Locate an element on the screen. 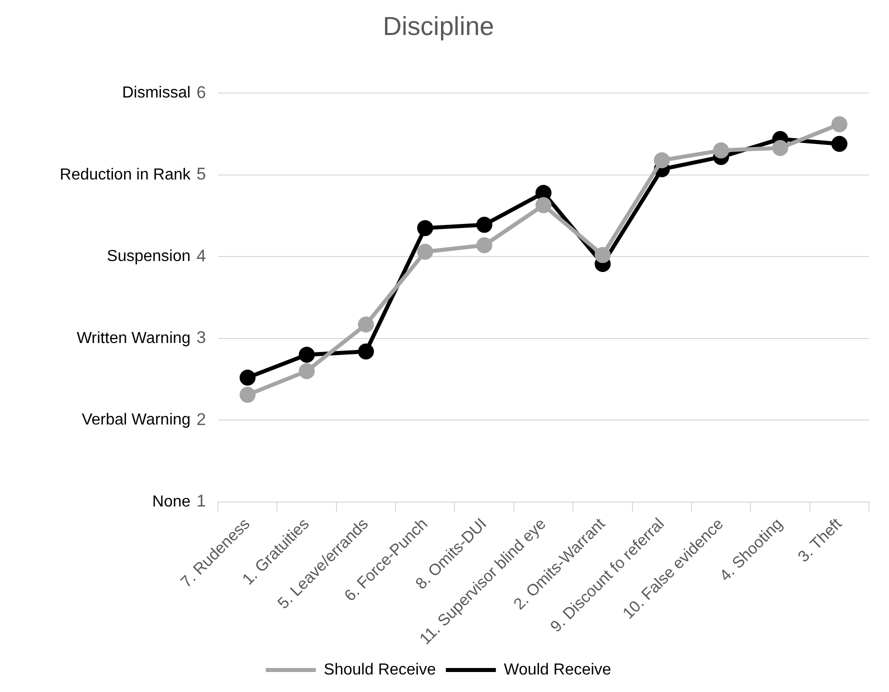 The height and width of the screenshot is (692, 889). y-tick-label: 2 is located at coordinates (201, 419).